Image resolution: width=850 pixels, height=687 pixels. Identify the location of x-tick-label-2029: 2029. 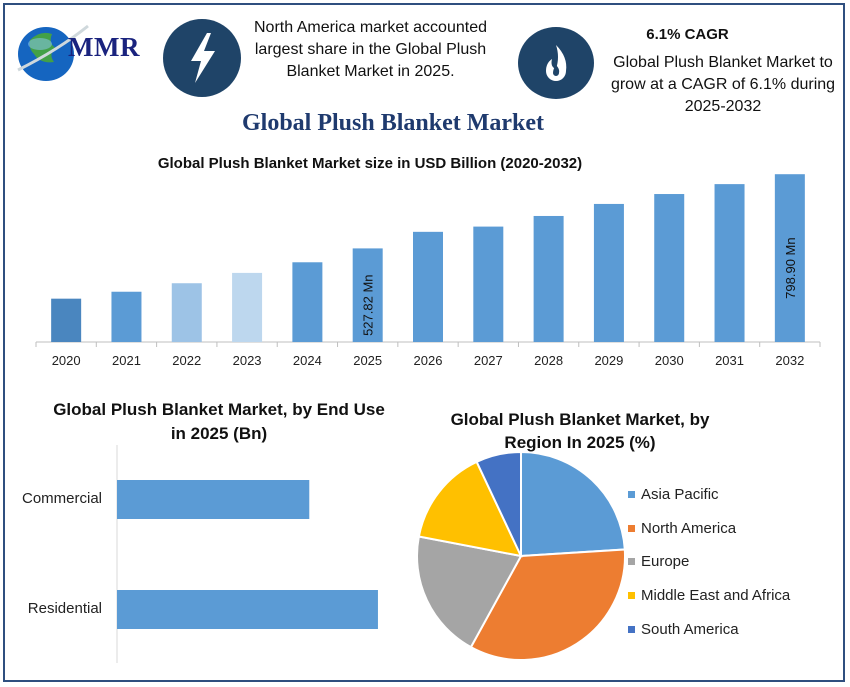
(608, 360).